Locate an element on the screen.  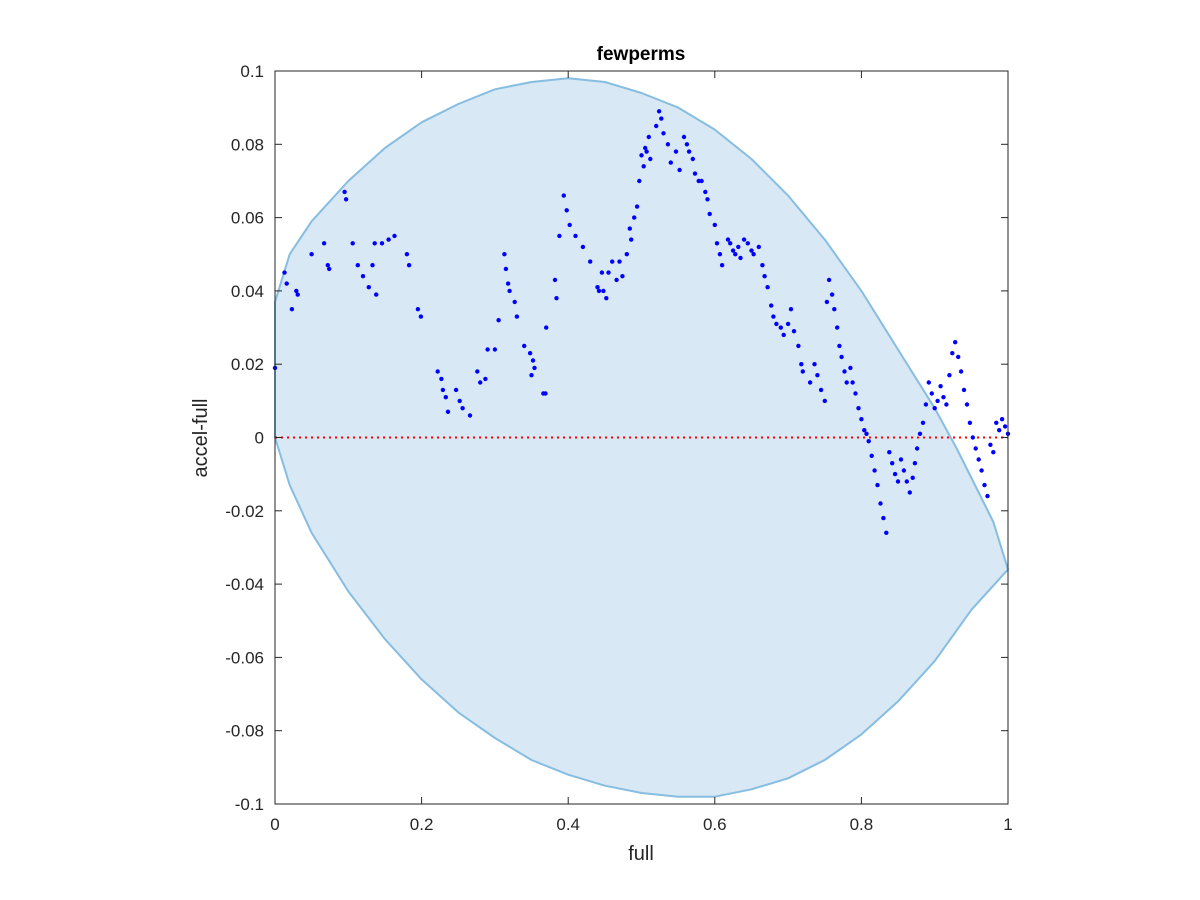
y-tick-label: 0.1 is located at coordinates (252, 71).